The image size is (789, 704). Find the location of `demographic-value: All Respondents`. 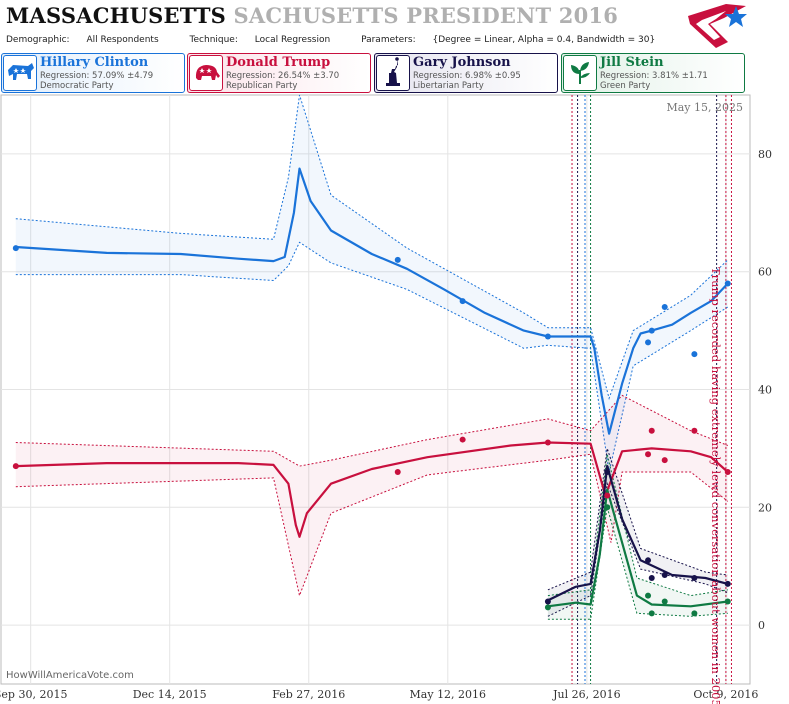

demographic-value: All Respondents is located at coordinates (122, 40).